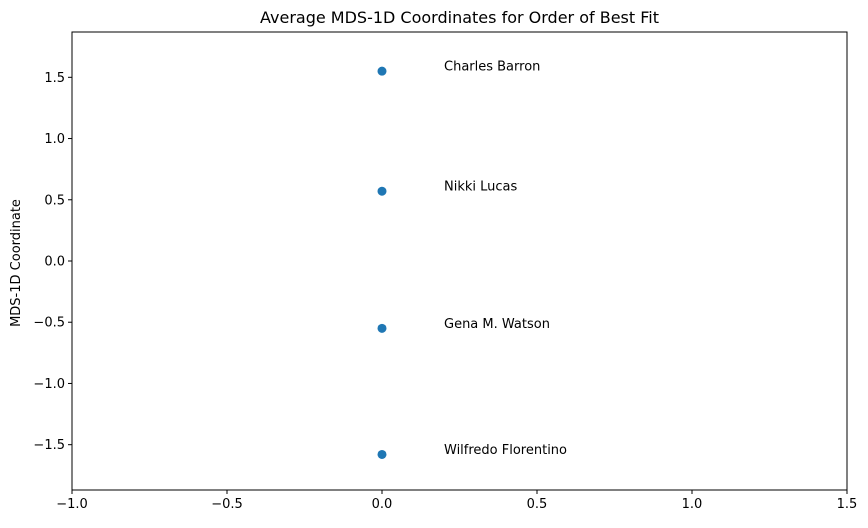  What do you see at coordinates (49, 445) in the screenshot?
I see `y-tick-label: −1.5` at bounding box center [49, 445].